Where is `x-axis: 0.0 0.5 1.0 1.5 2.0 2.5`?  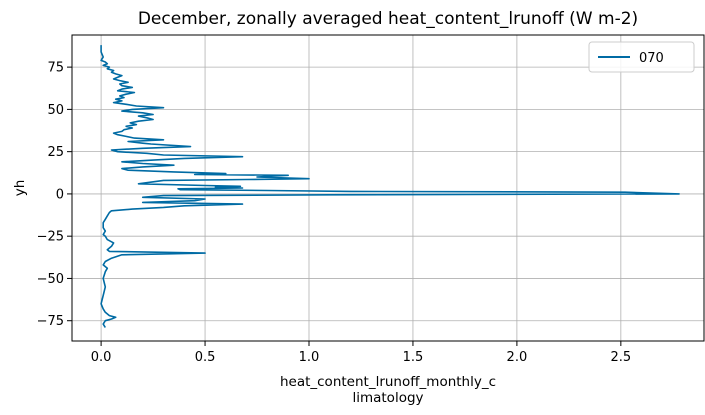
x-axis: 0.0 0.5 1.0 1.5 2.0 2.5 is located at coordinates (361, 353).